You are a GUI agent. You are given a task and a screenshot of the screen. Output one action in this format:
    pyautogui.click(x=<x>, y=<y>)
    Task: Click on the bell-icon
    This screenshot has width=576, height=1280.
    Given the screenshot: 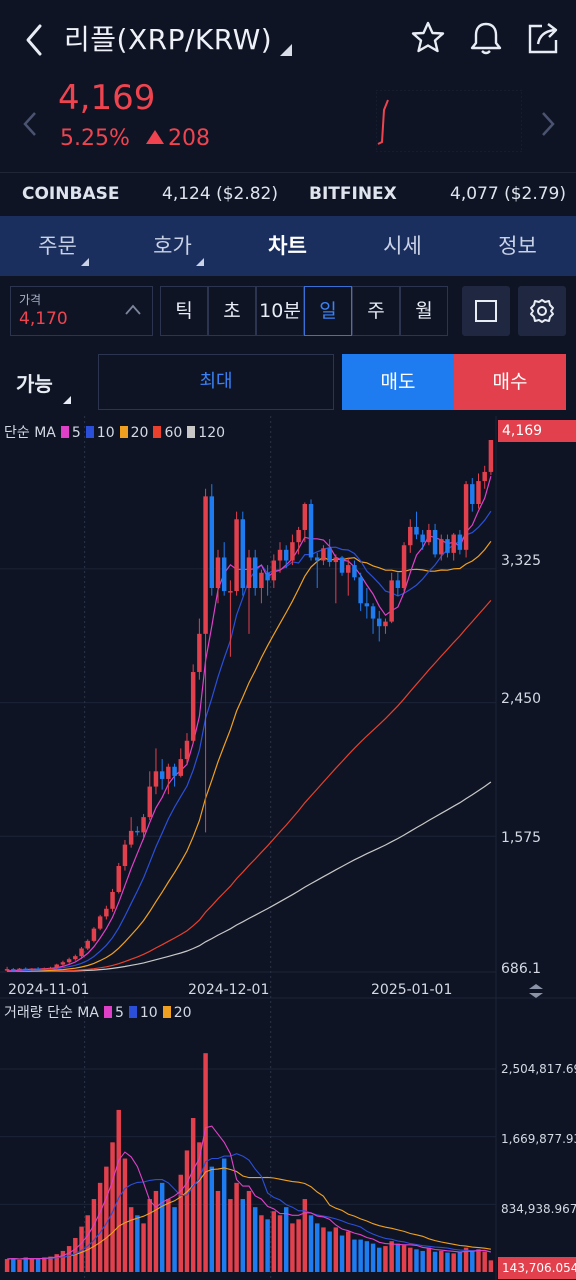 What is the action you would take?
    pyautogui.click(x=486, y=38)
    